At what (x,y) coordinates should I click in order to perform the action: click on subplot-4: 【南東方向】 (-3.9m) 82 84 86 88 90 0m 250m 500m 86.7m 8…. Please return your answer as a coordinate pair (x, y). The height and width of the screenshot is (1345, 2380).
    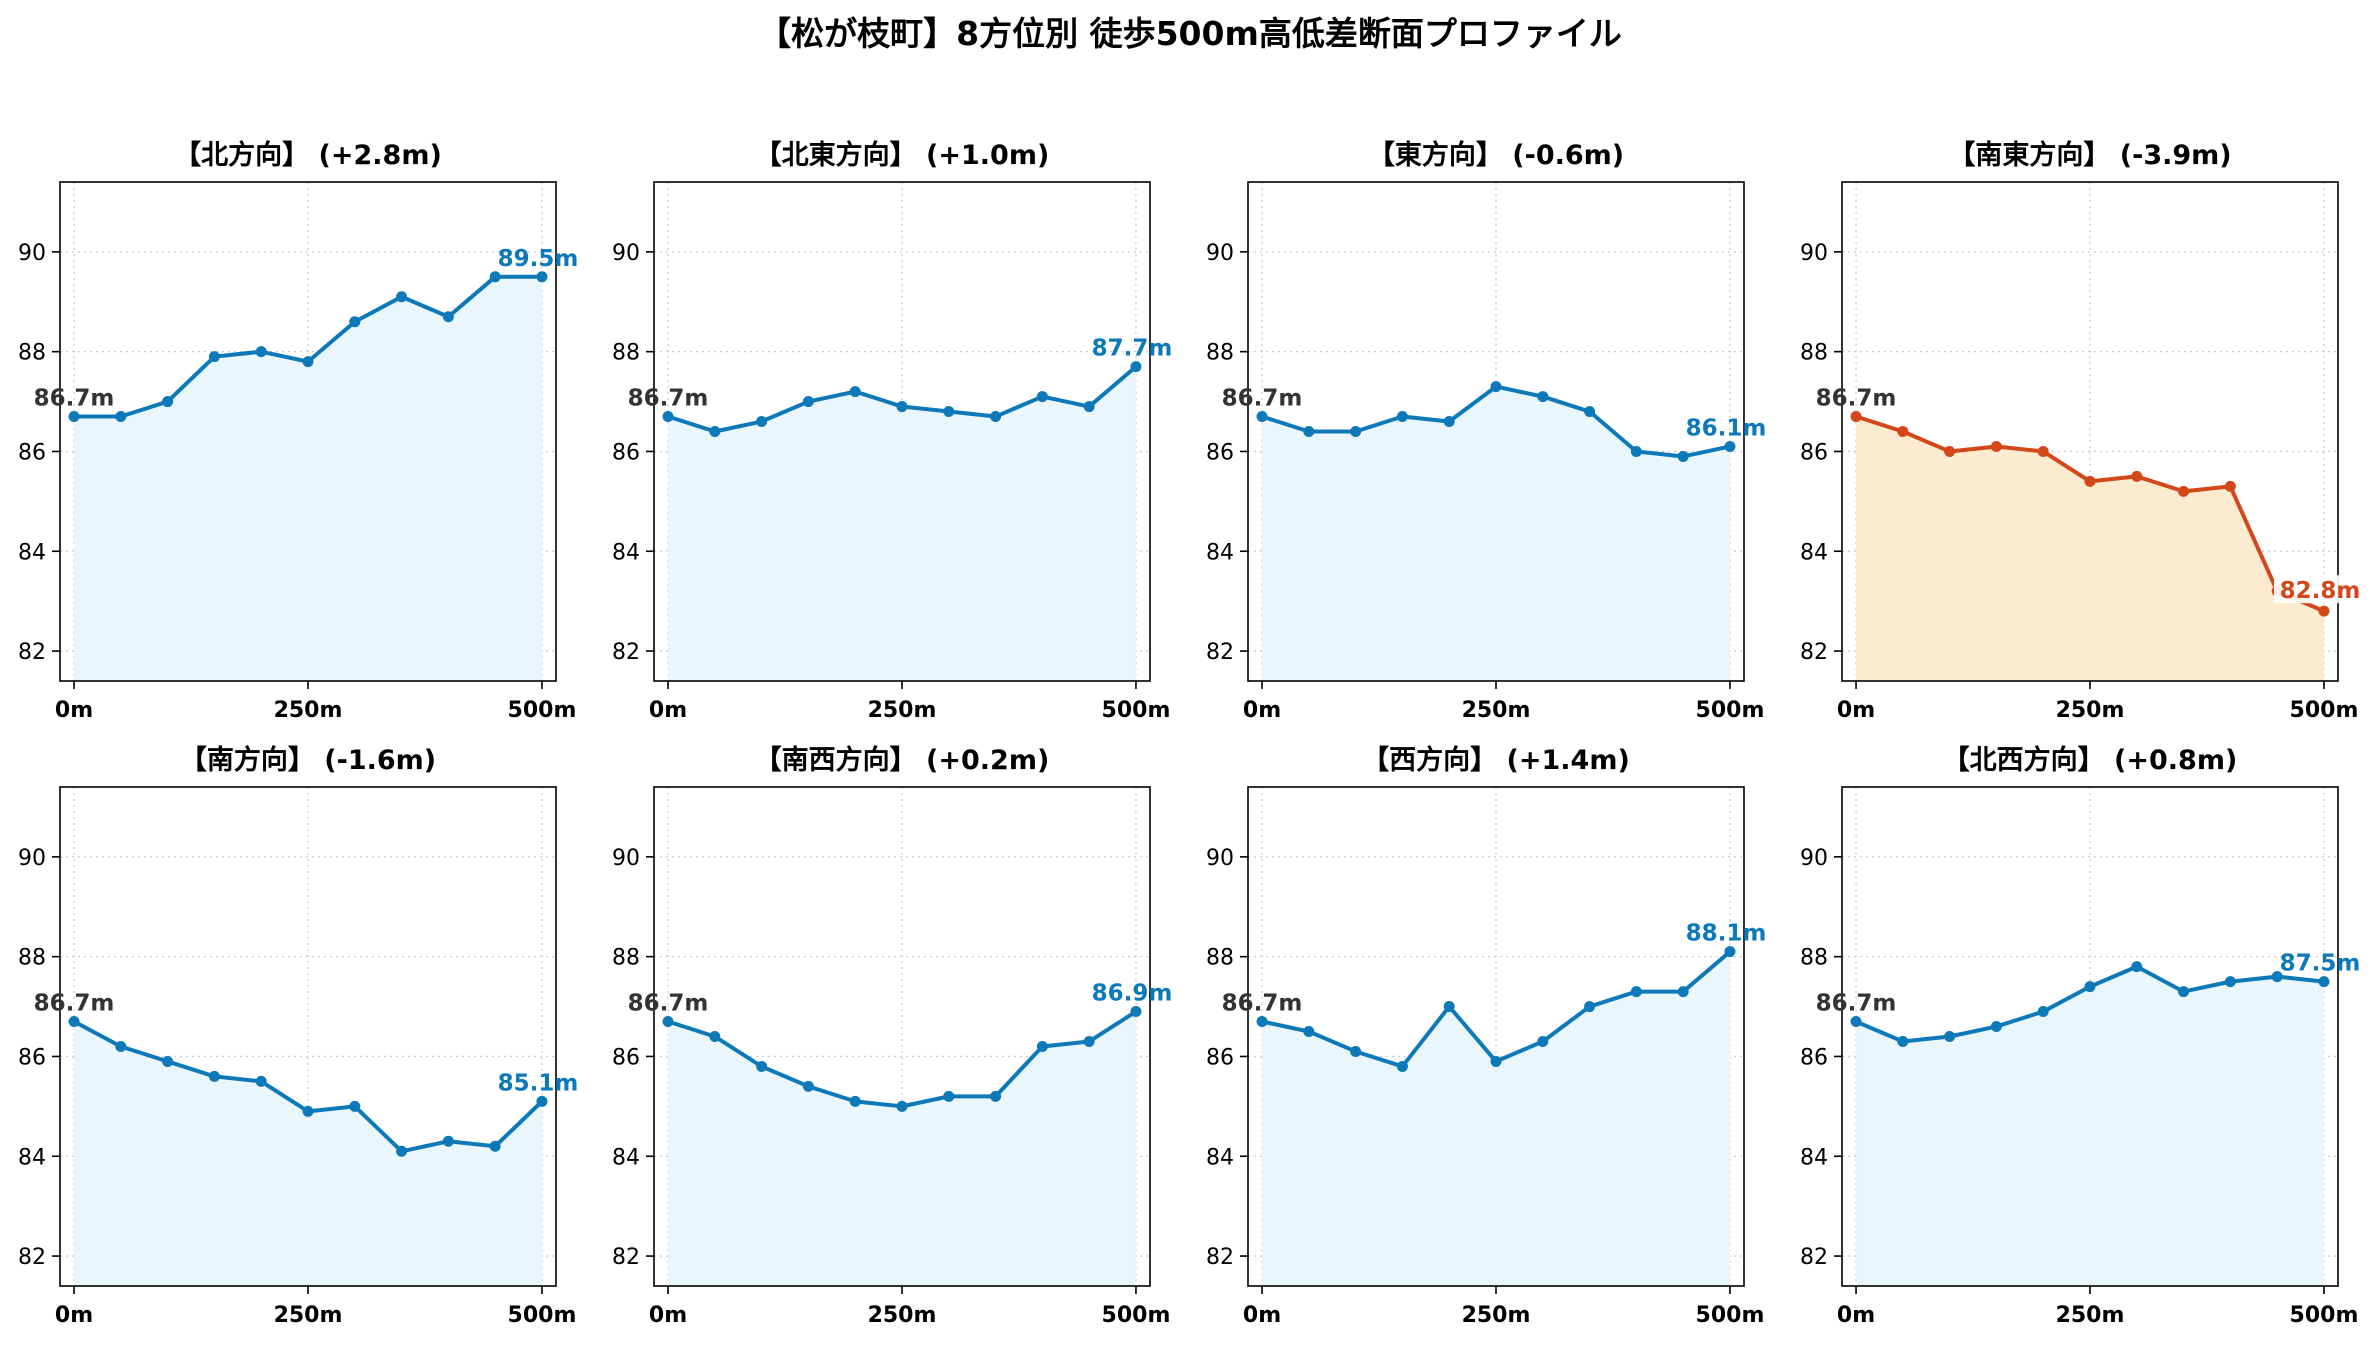
    Looking at the image, I should click on (2083, 431).